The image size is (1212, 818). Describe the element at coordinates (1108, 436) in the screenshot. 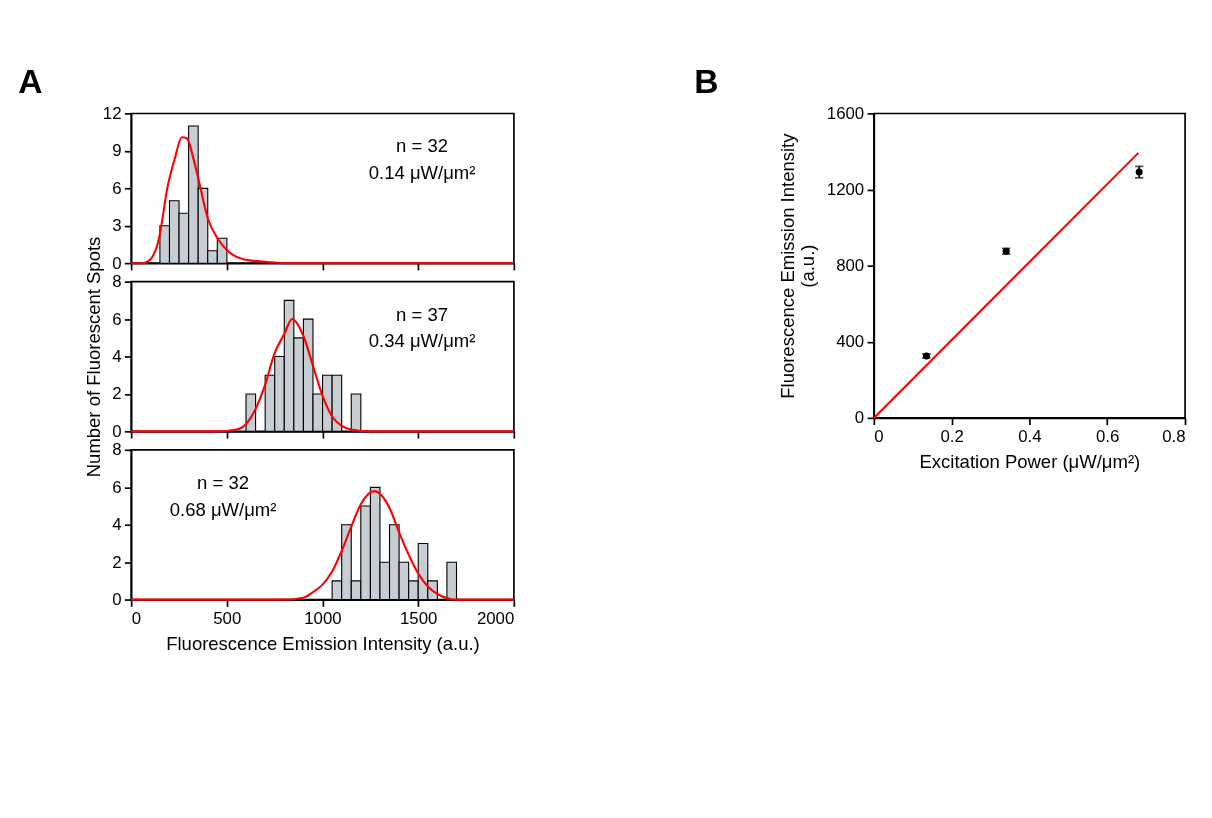

I see `x-tick-label: 0.6` at that location.